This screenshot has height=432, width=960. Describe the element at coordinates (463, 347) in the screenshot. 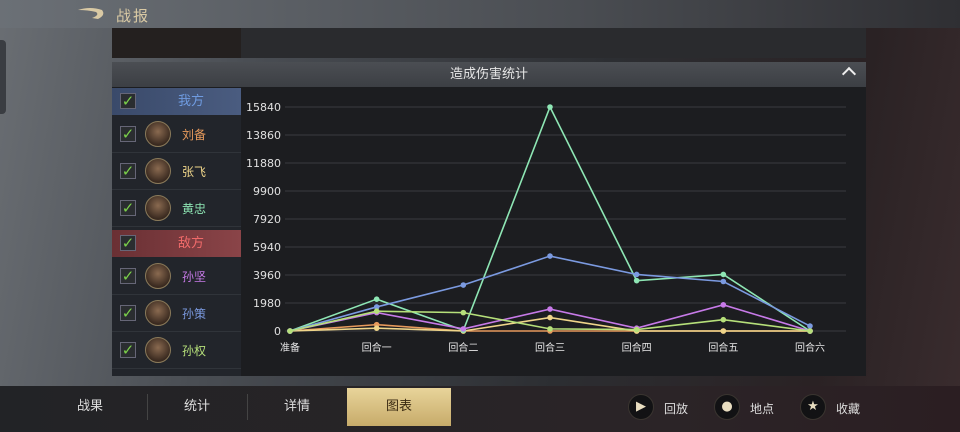

I see `x-tick-label: 回合二` at that location.